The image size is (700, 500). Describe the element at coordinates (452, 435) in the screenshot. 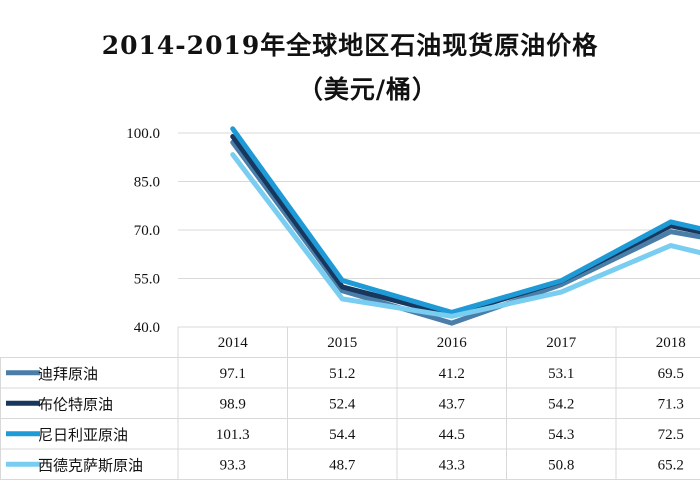

I see `data-value-label: 44.5` at that location.